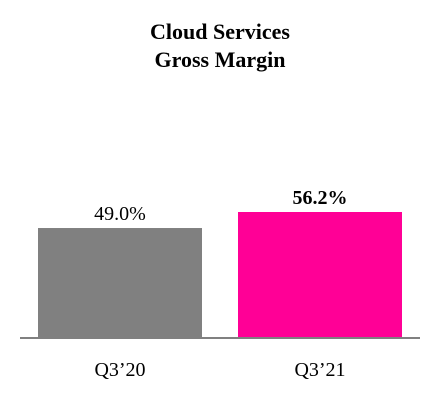  Describe the element at coordinates (119, 370) in the screenshot. I see `category-label-1: Q3’20` at that location.